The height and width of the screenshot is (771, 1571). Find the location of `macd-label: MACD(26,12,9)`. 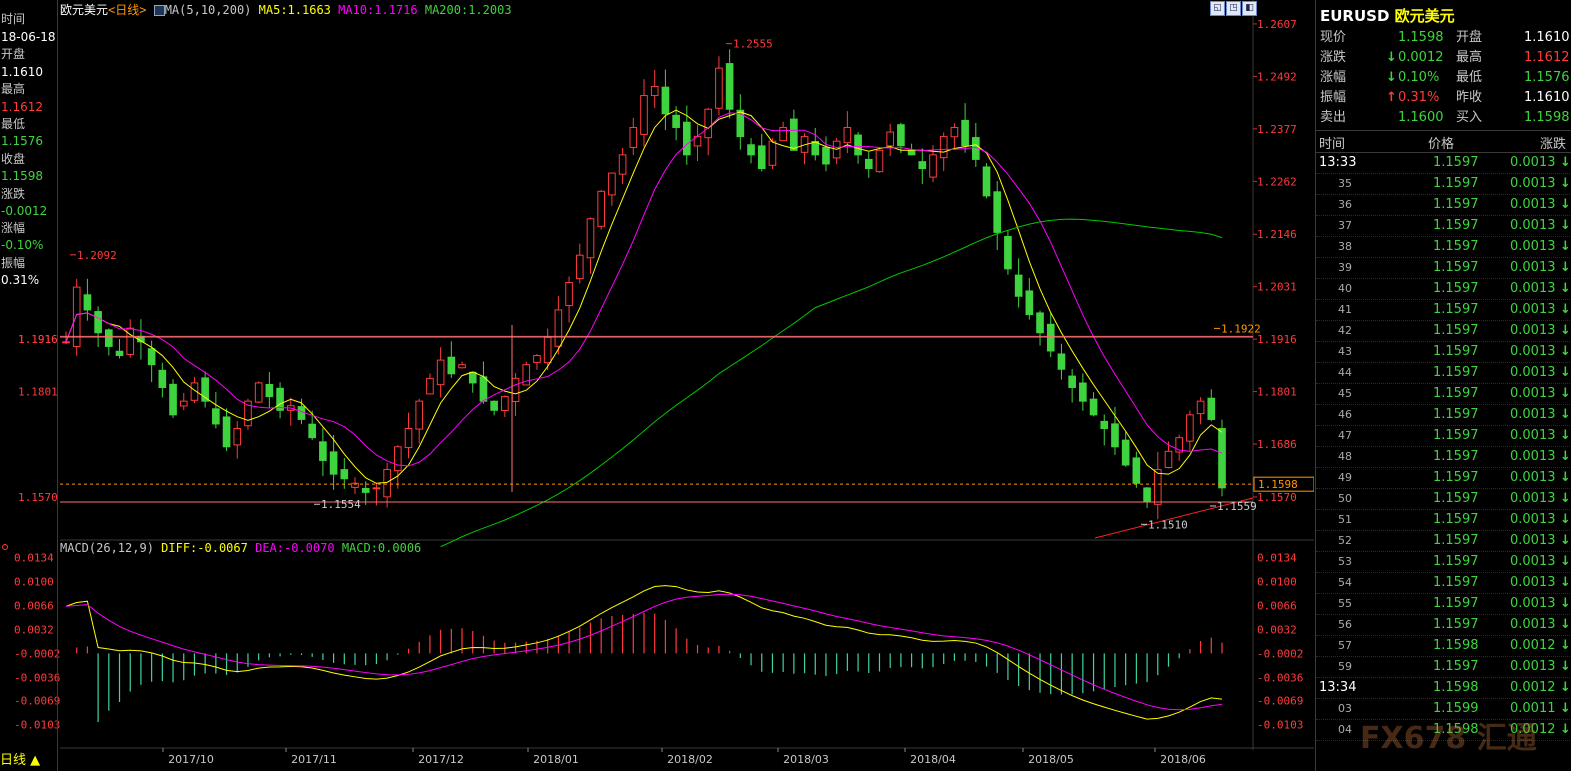

macd-label: MACD(26,12,9) is located at coordinates (107, 548).